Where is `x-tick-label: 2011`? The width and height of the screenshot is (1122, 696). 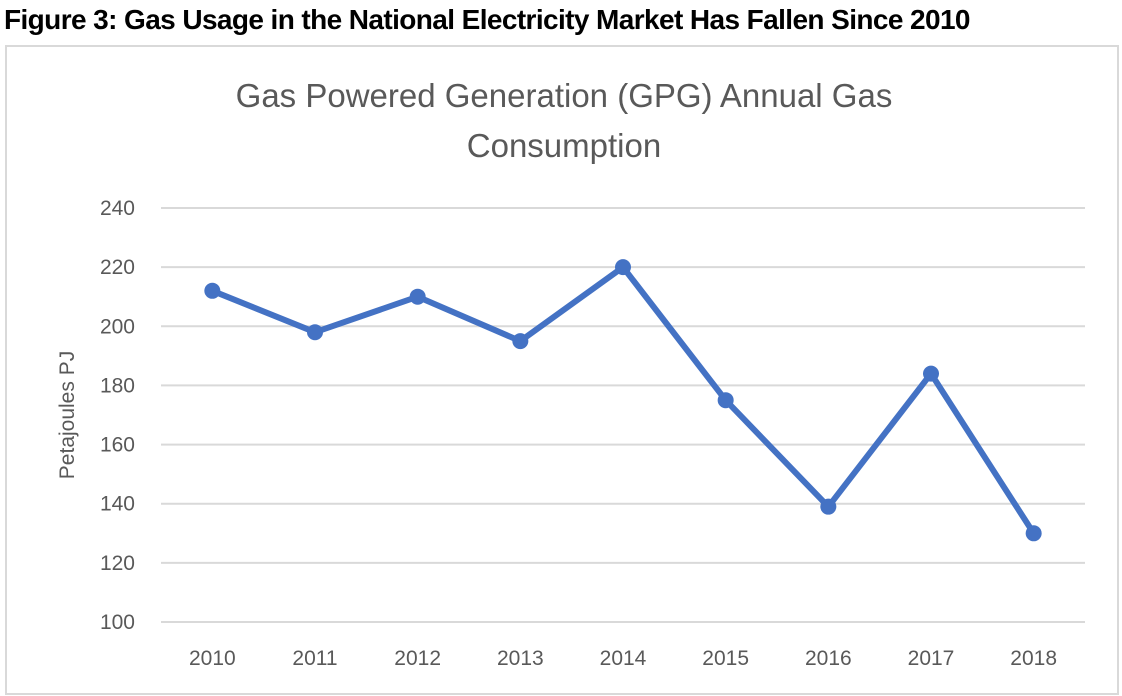 x-tick-label: 2011 is located at coordinates (314, 658).